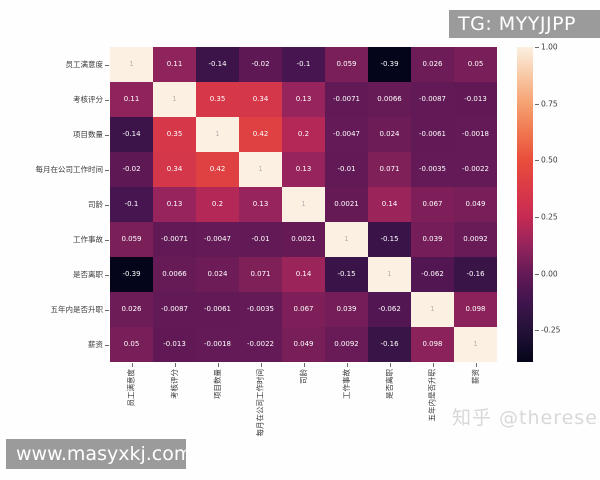  I want to click on heatmap-cell-value: -0.0047, so click(346, 134).